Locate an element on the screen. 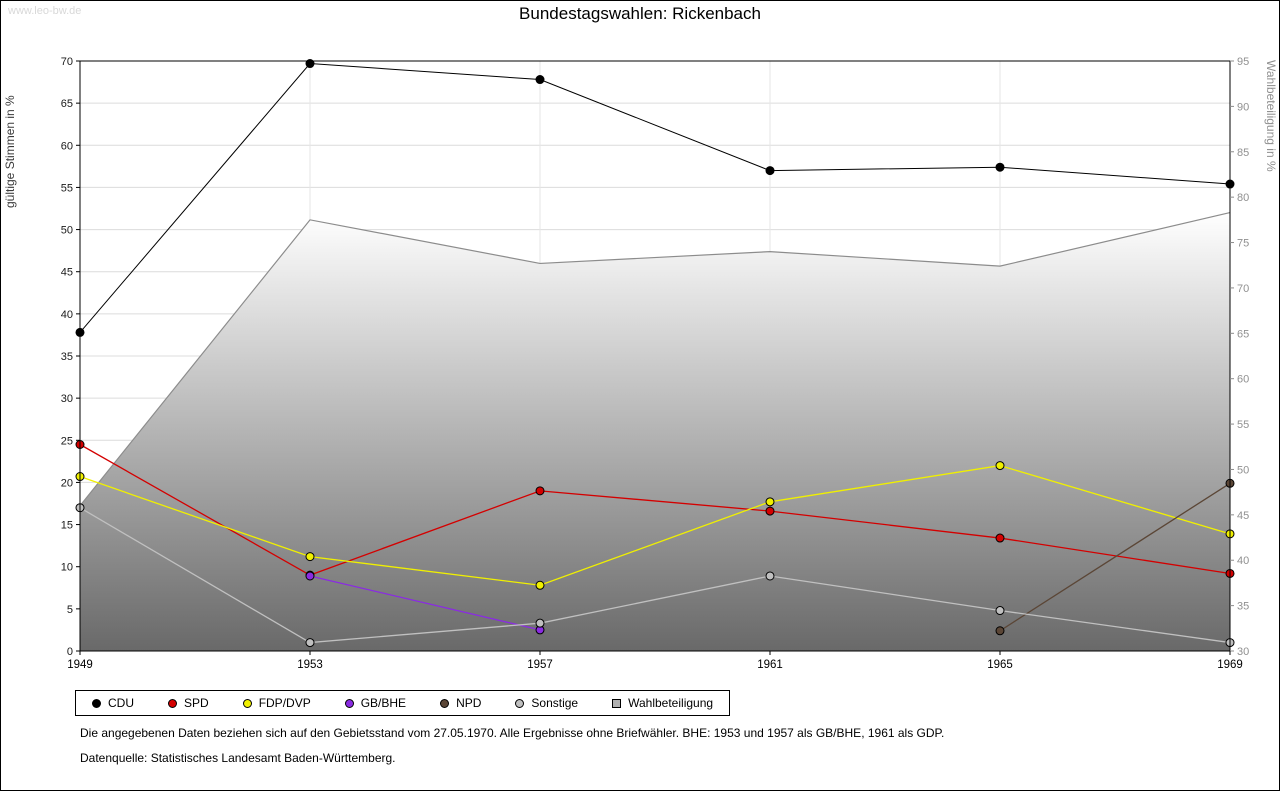 This screenshot has width=1280, height=791. data-point-npd is located at coordinates (1000, 631).